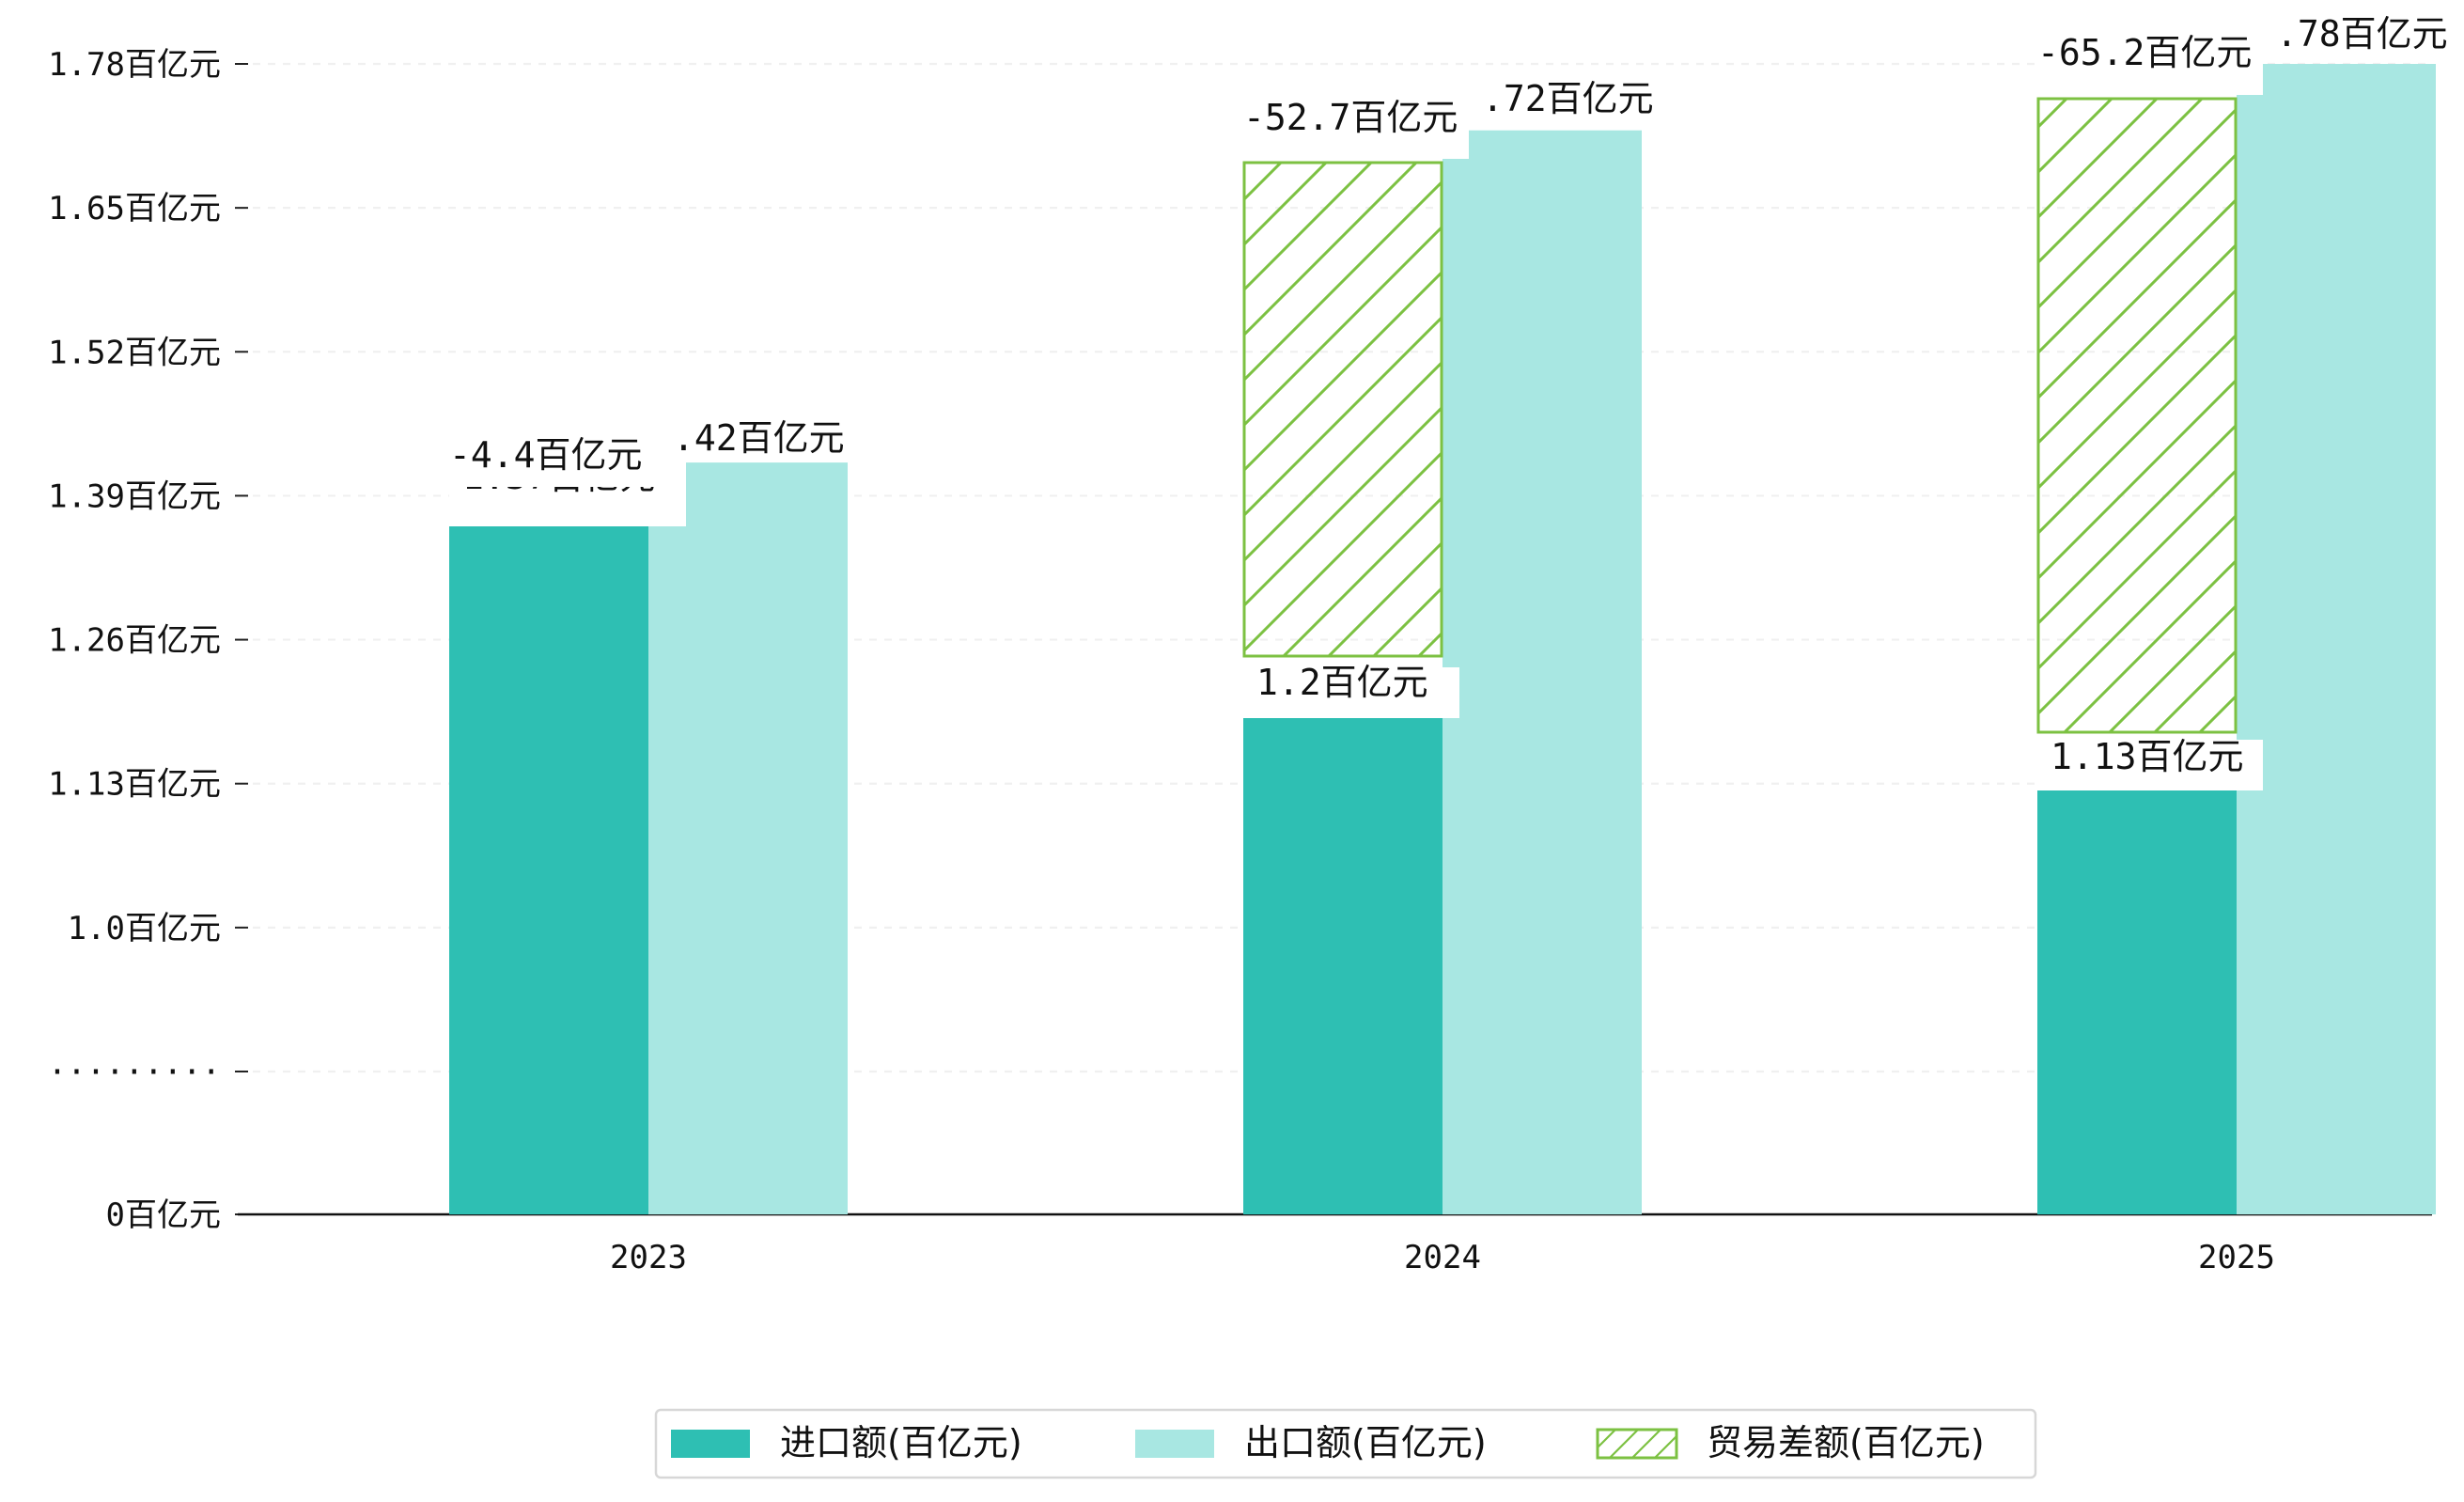 The width and height of the screenshot is (2464, 1502). Describe the element at coordinates (134, 1072) in the screenshot. I see `y-tick-label: ·········` at that location.